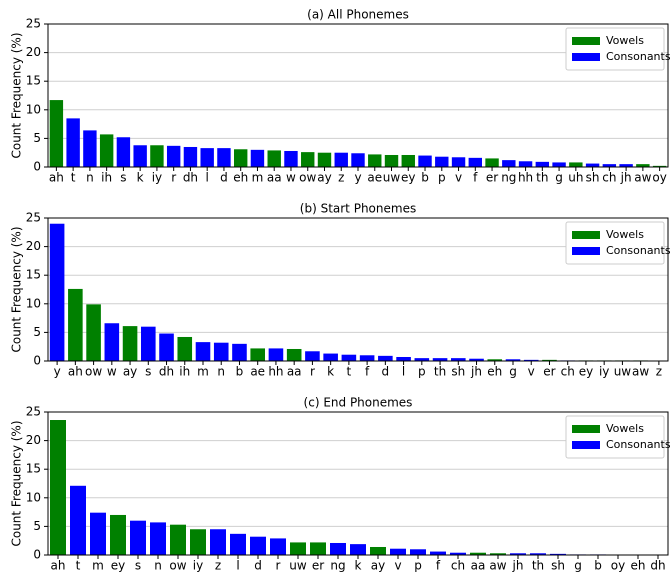 This screenshot has width=670, height=573. Describe the element at coordinates (475, 178) in the screenshot. I see `x-tick-label: f` at that location.